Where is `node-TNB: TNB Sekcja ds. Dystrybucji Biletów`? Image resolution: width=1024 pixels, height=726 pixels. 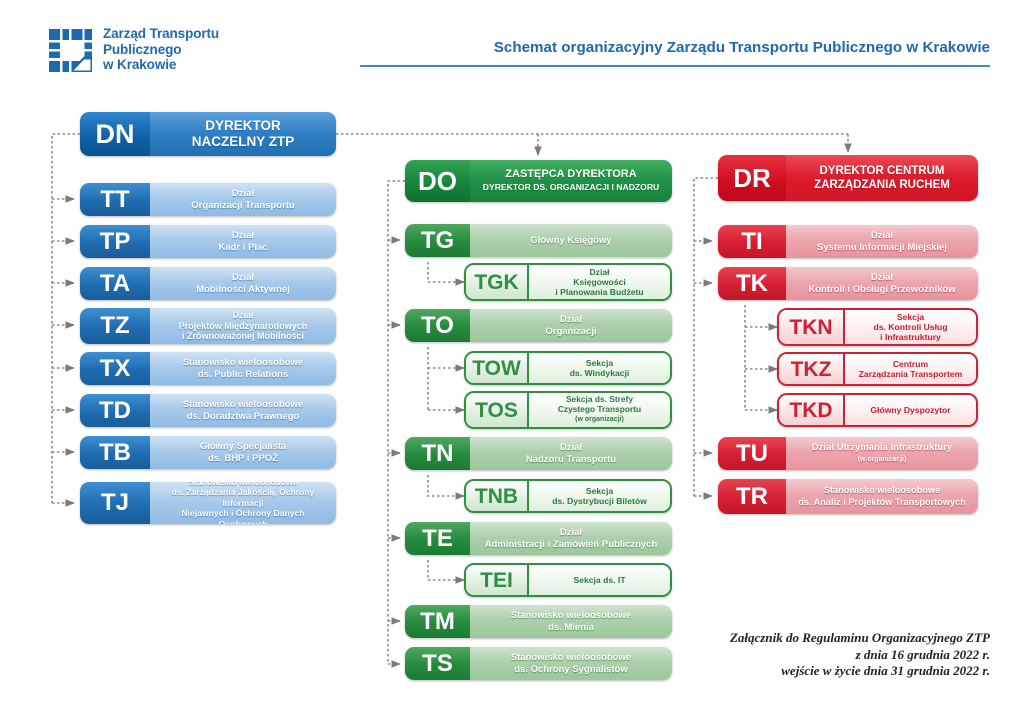
node-TNB: TNB Sekcja ds. Dystrybucji Biletów is located at coordinates (568, 496).